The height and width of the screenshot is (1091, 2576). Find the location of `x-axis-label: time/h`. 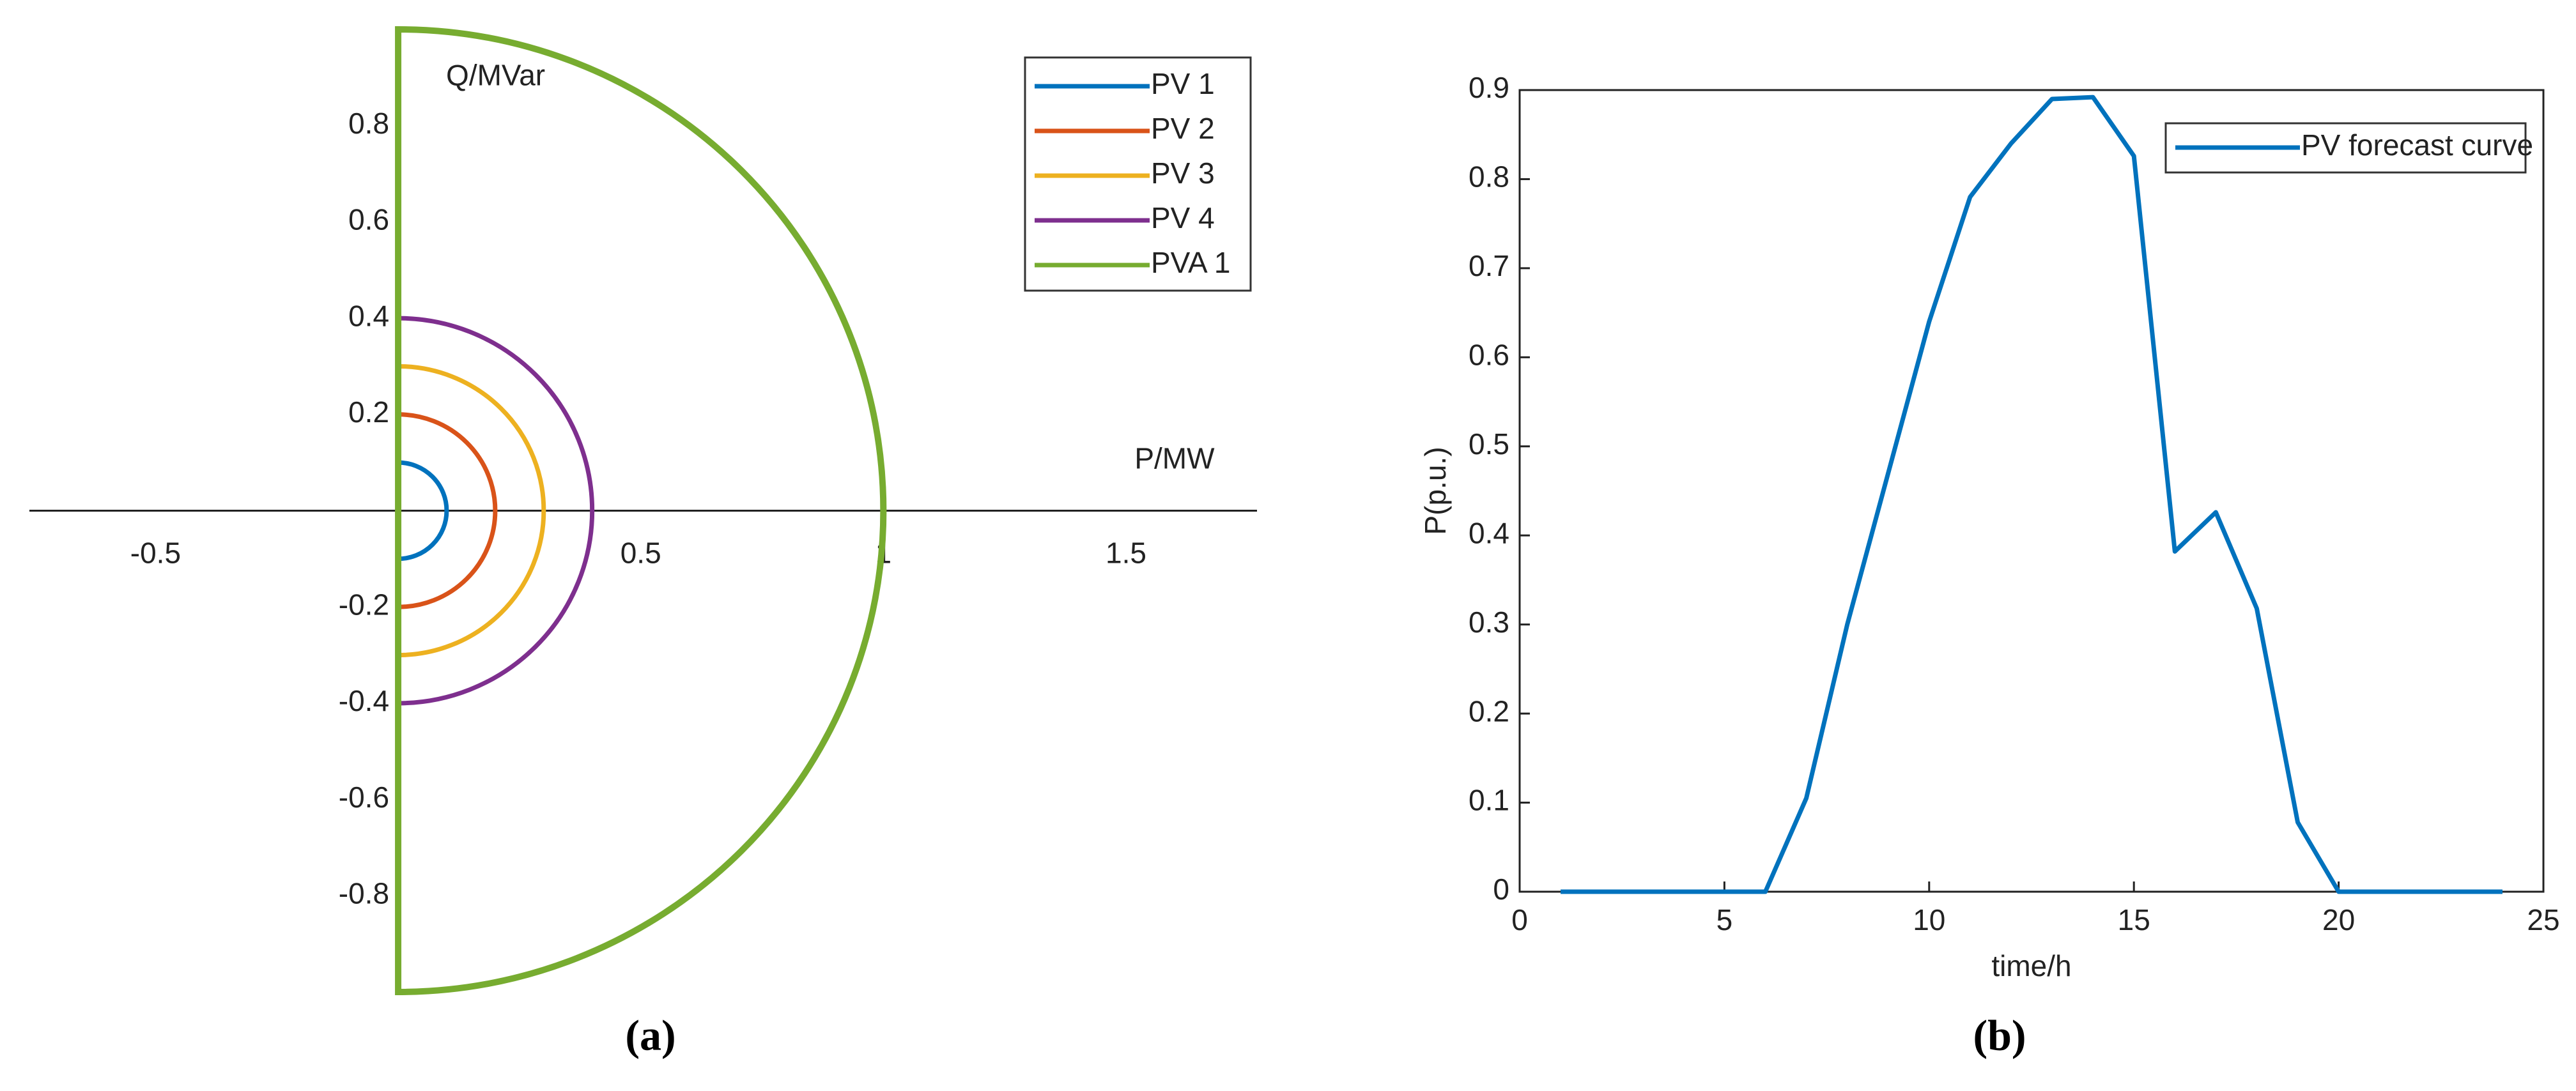

x-axis-label: time/h is located at coordinates (2031, 965).